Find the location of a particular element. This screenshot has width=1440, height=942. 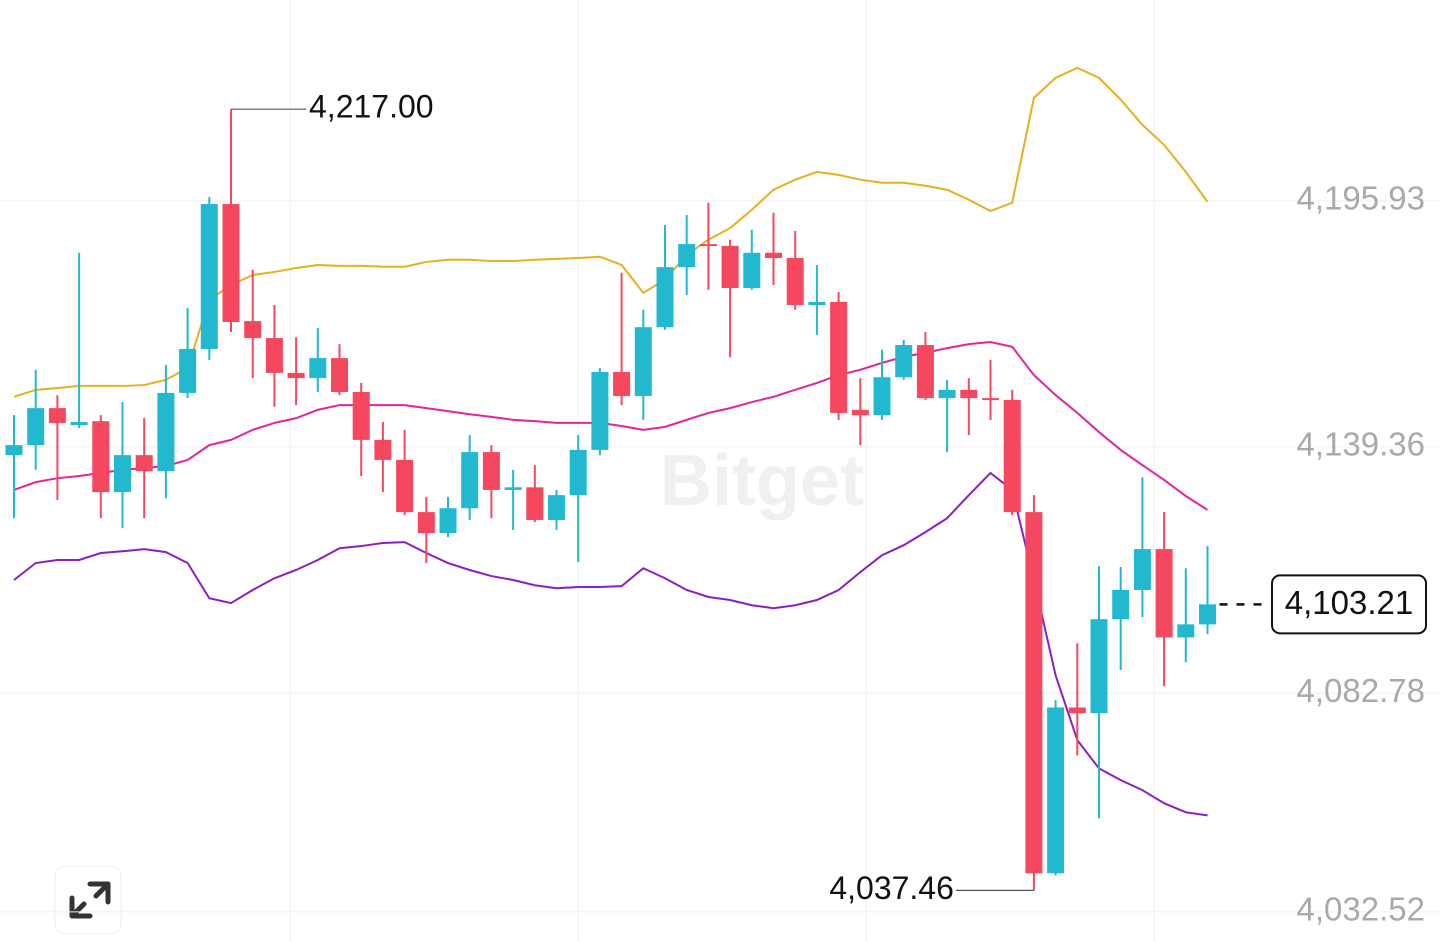

watermark: Bitget is located at coordinates (762, 481).